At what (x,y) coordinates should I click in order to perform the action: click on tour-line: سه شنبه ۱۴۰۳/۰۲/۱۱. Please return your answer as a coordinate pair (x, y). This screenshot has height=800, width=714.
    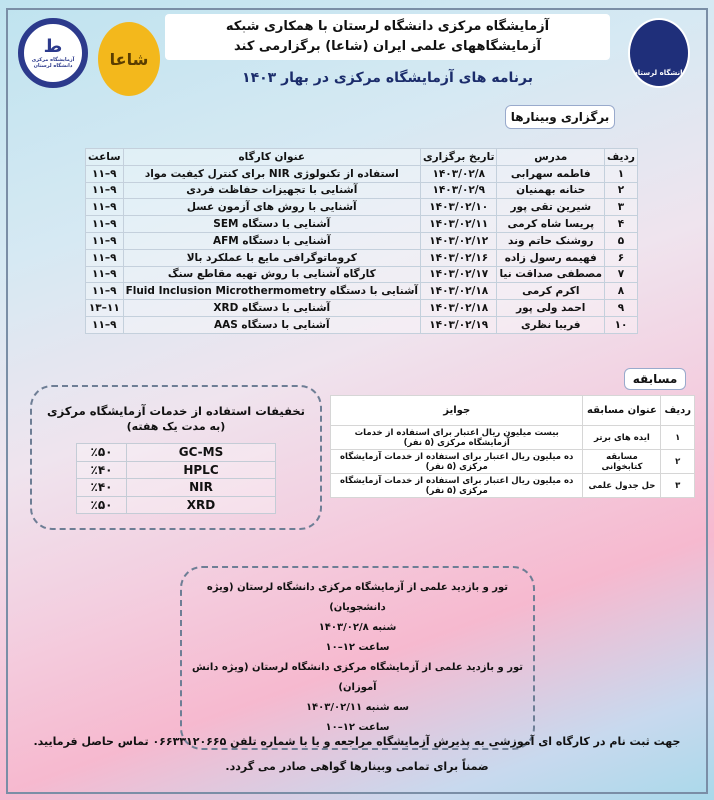
    Looking at the image, I should click on (357, 707).